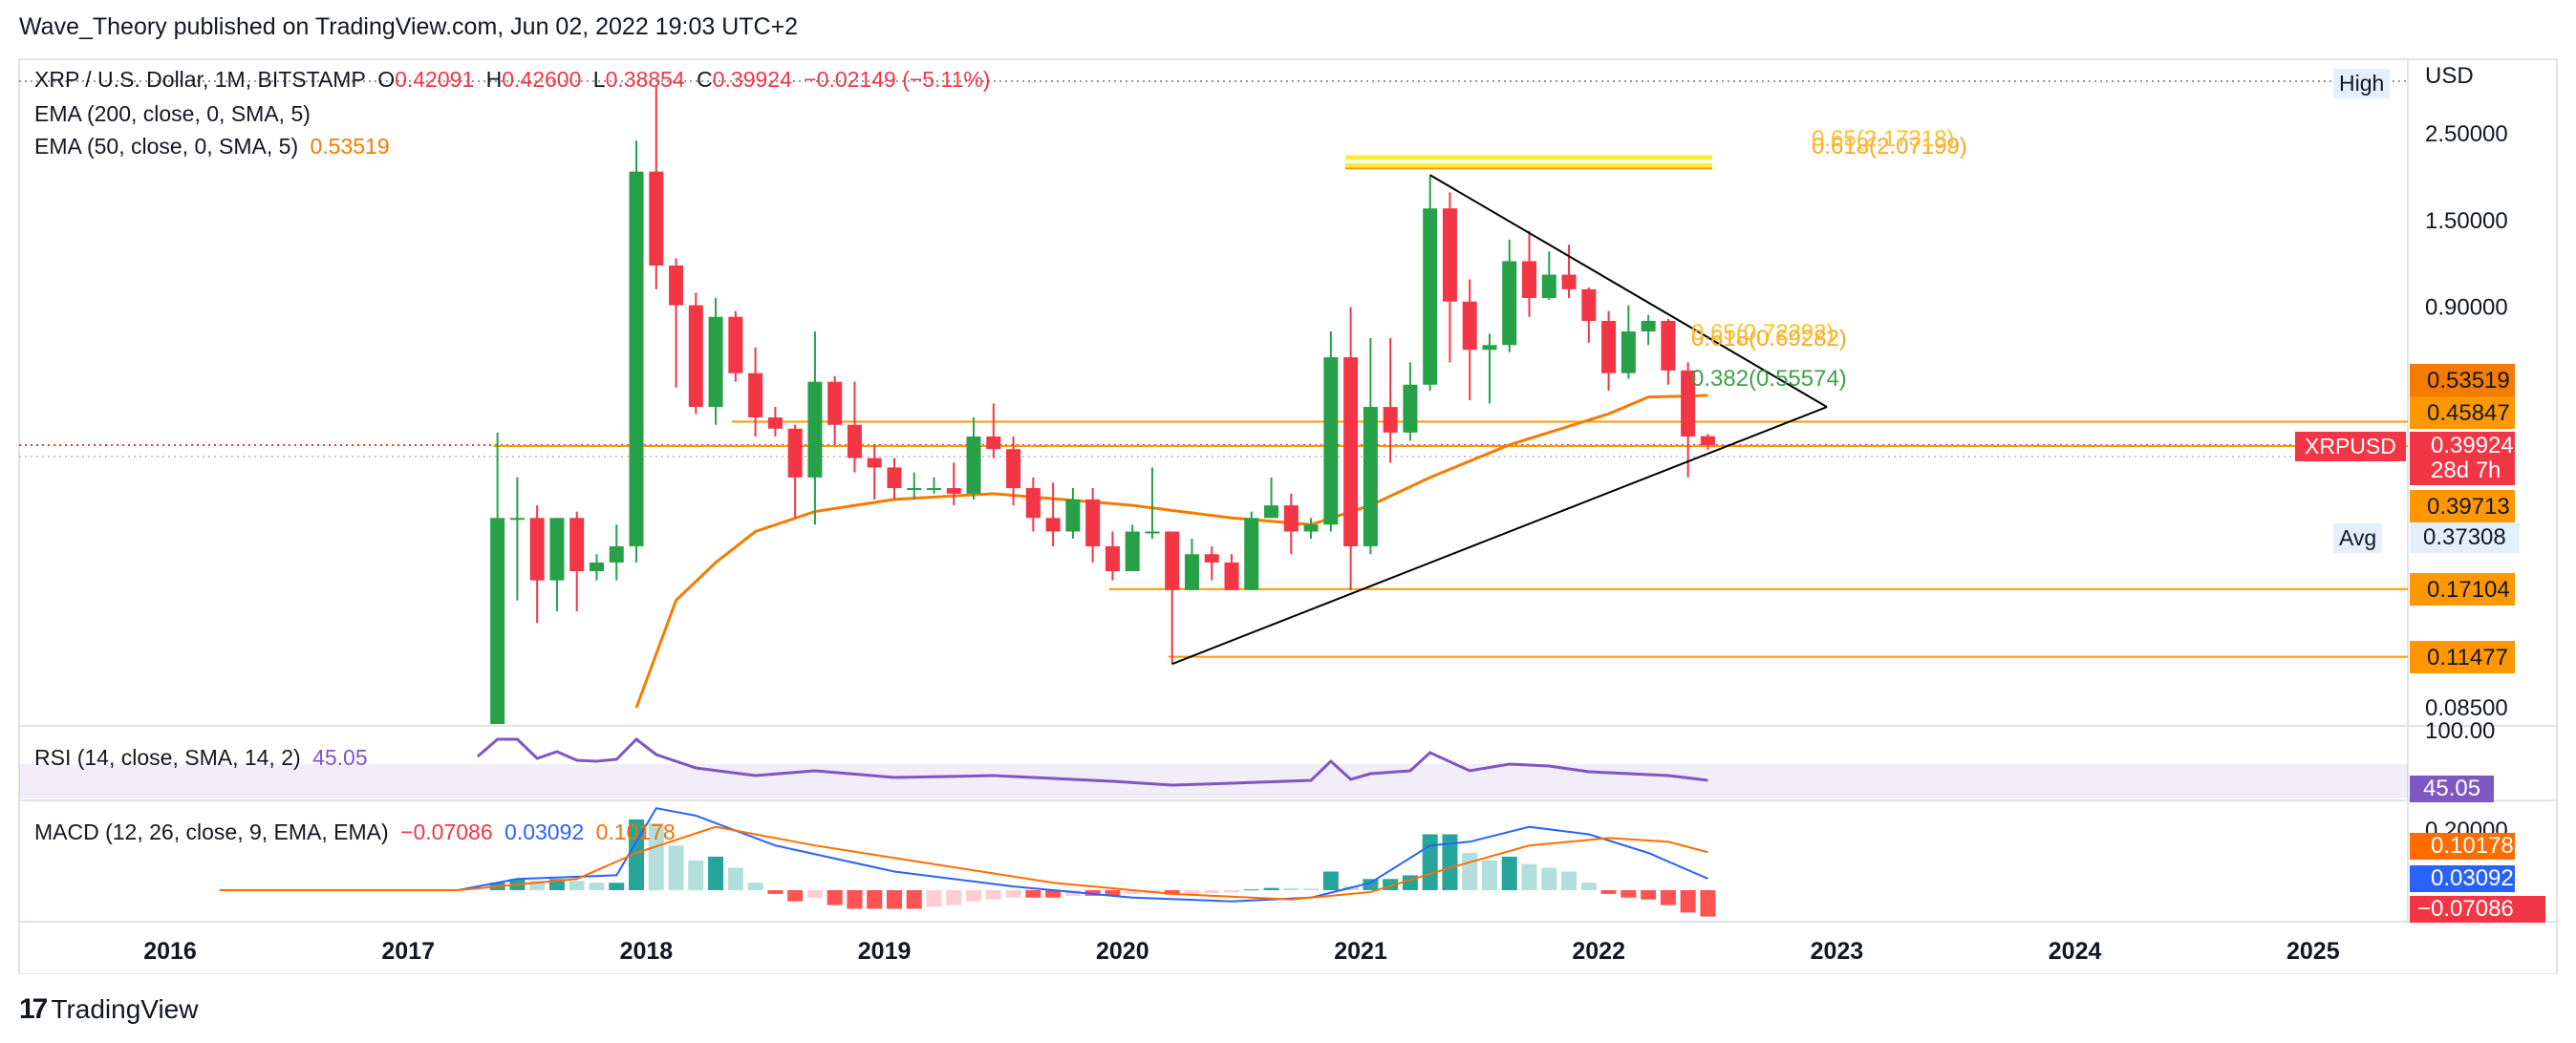 The height and width of the screenshot is (1043, 2576). I want to click on triangle-pattern, so click(1499, 420).